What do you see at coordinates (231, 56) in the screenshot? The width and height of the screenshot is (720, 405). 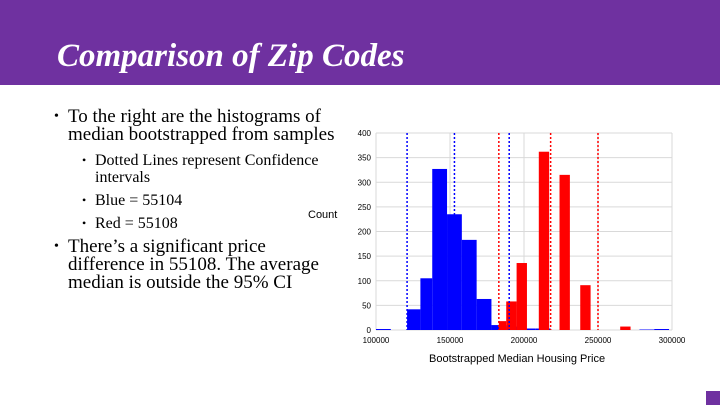 I see `slide-title: Comparison of Zip Codes` at bounding box center [231, 56].